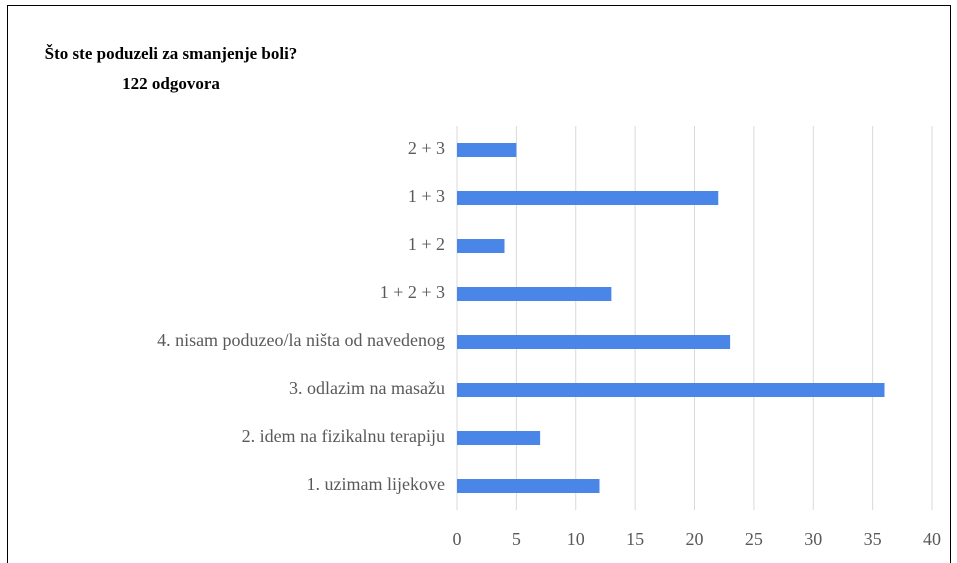 The height and width of the screenshot is (563, 957). I want to click on chart-subtitle: 122 odgovora, so click(171, 83).